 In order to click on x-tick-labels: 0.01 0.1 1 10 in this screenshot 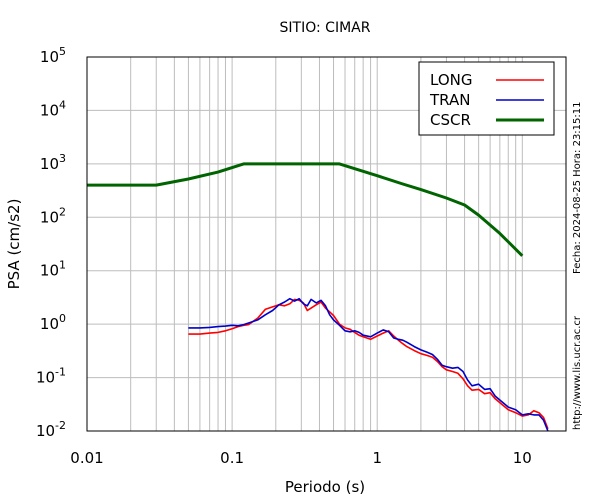, I will do `click(301, 458)`.